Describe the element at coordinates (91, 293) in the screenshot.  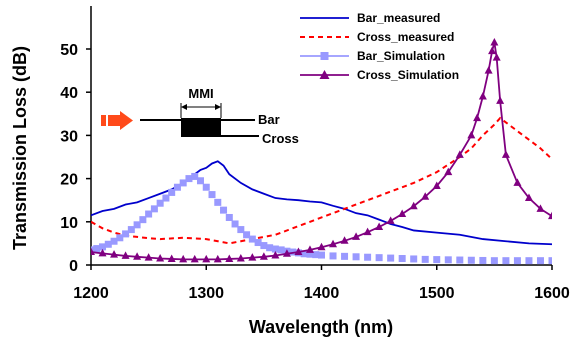
I see `x-tick-label: 1200` at that location.